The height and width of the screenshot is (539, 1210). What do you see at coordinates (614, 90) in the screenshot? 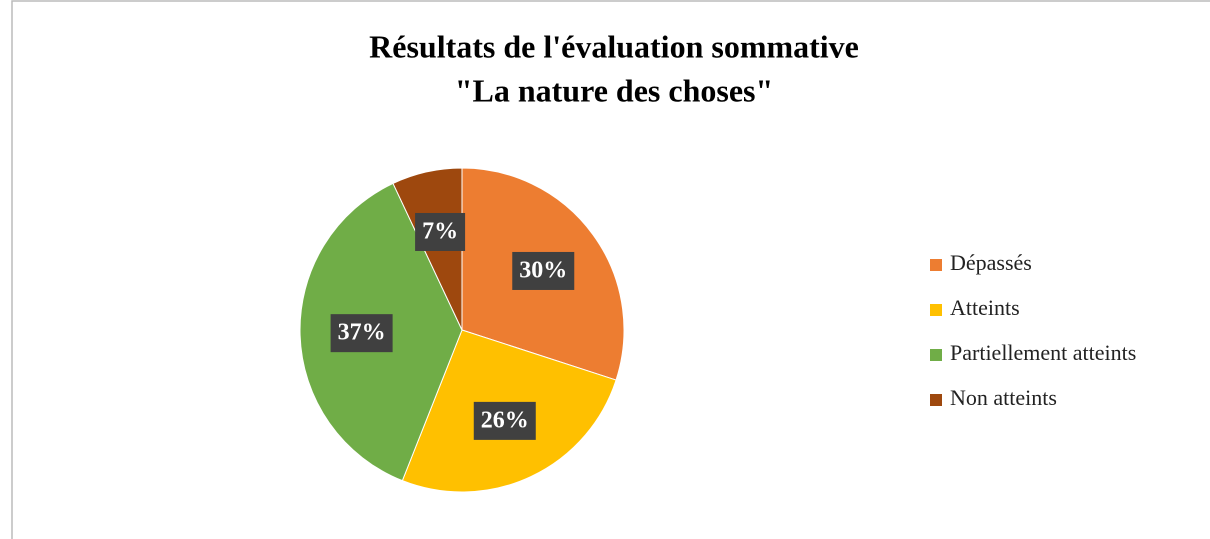
I see `chart-title: "La nature des choses"` at bounding box center [614, 90].